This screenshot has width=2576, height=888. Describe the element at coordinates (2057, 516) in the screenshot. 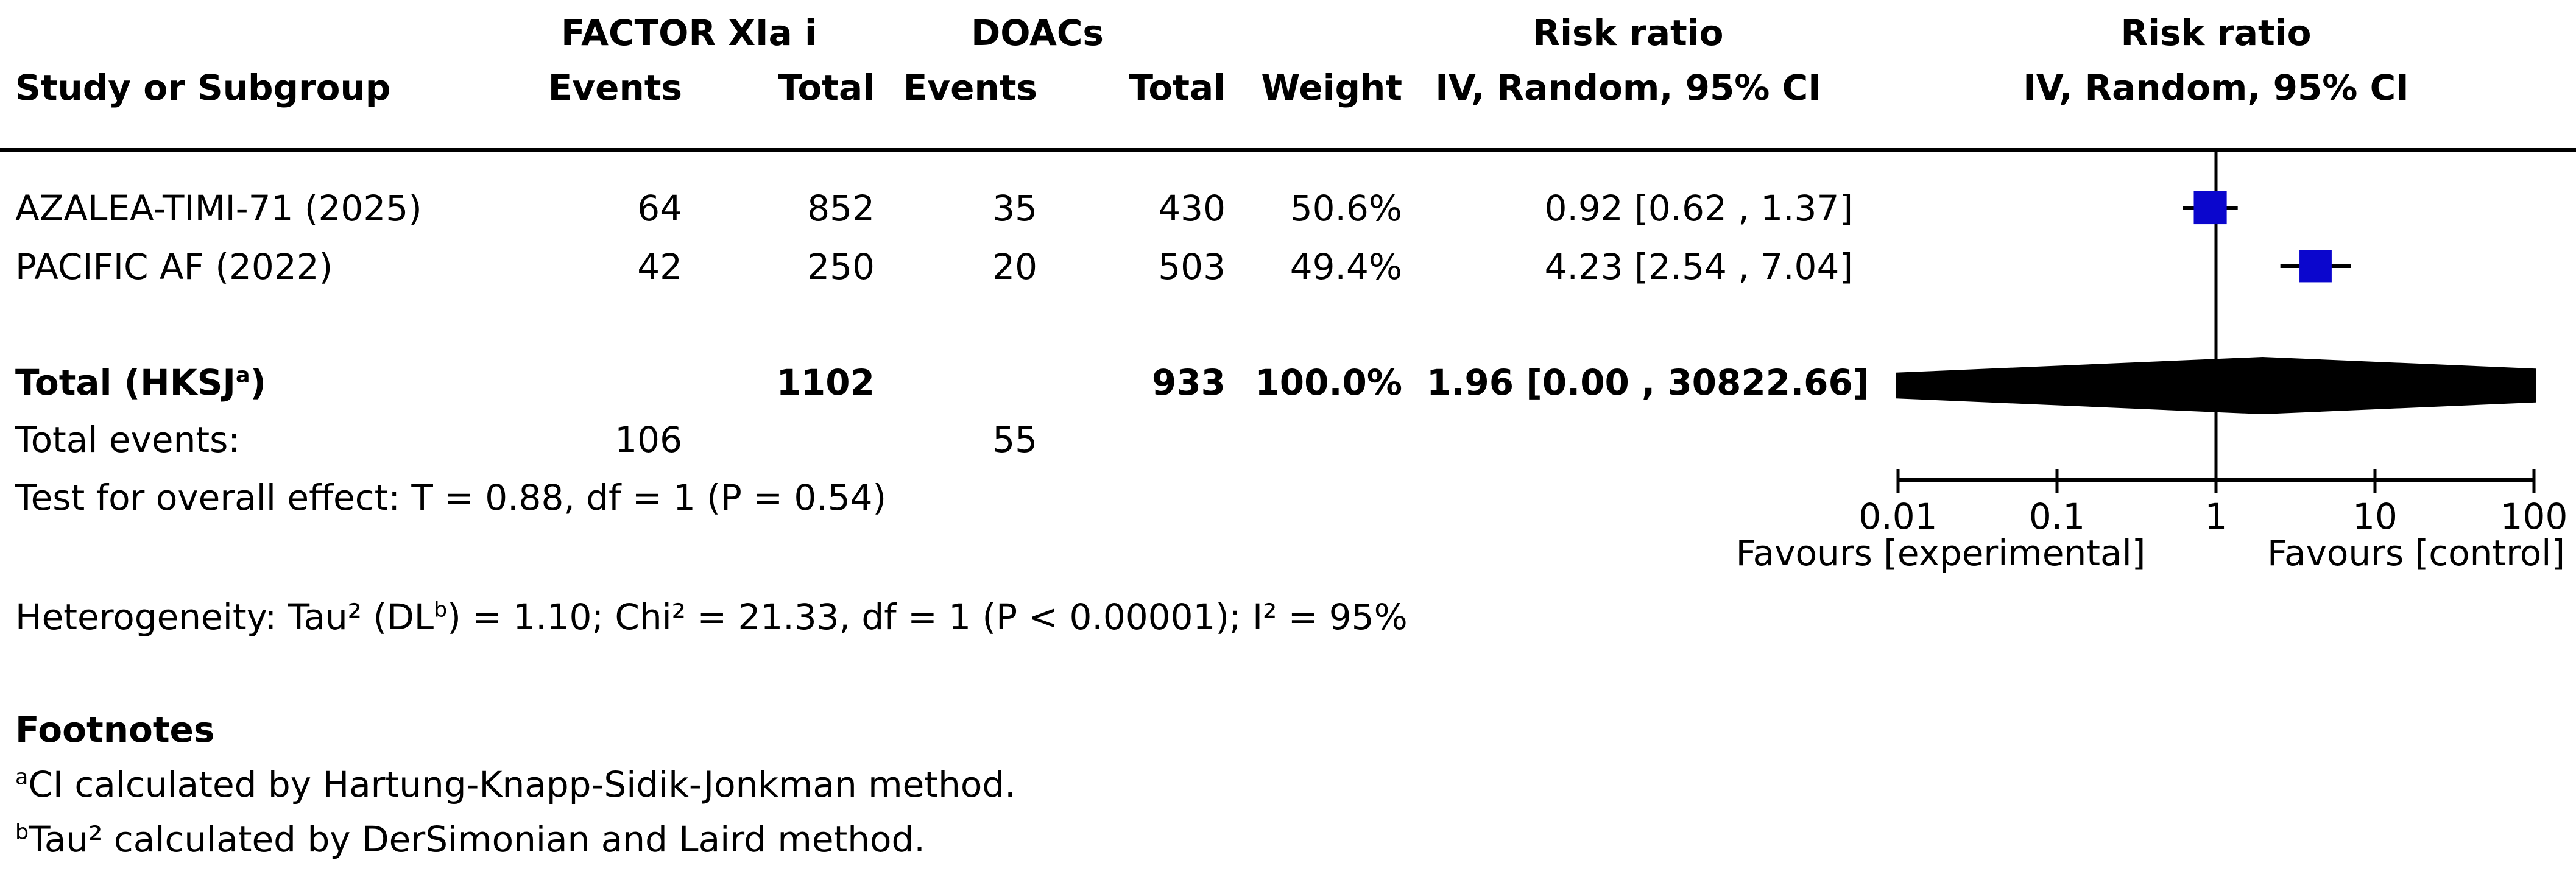

I see `axis-tick-label: 0.1` at that location.